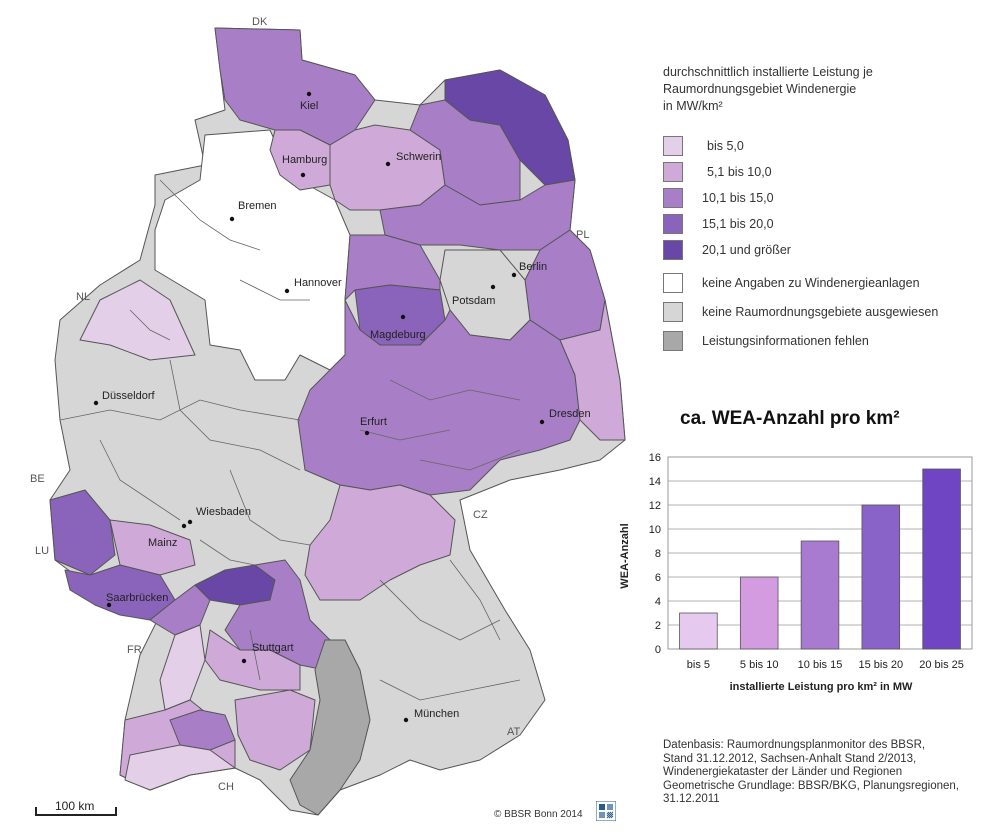 Image resolution: width=998 pixels, height=833 pixels. What do you see at coordinates (790, 418) in the screenshot?
I see `chart-title: ca. WEA-Anzahl pro km²` at bounding box center [790, 418].